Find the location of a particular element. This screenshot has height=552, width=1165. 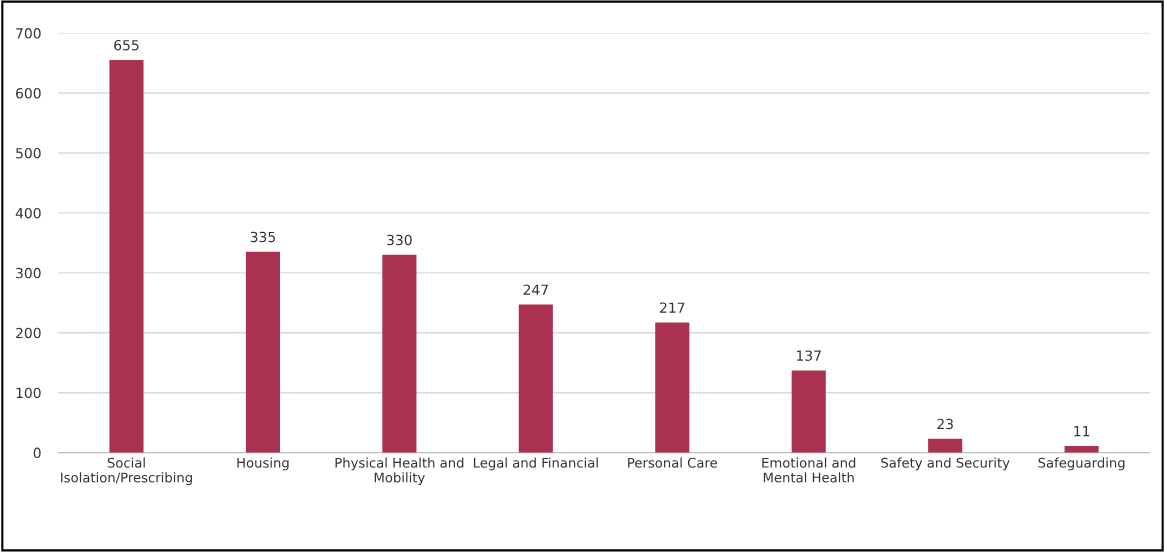

y-tick-label: 100 is located at coordinates (28, 393).